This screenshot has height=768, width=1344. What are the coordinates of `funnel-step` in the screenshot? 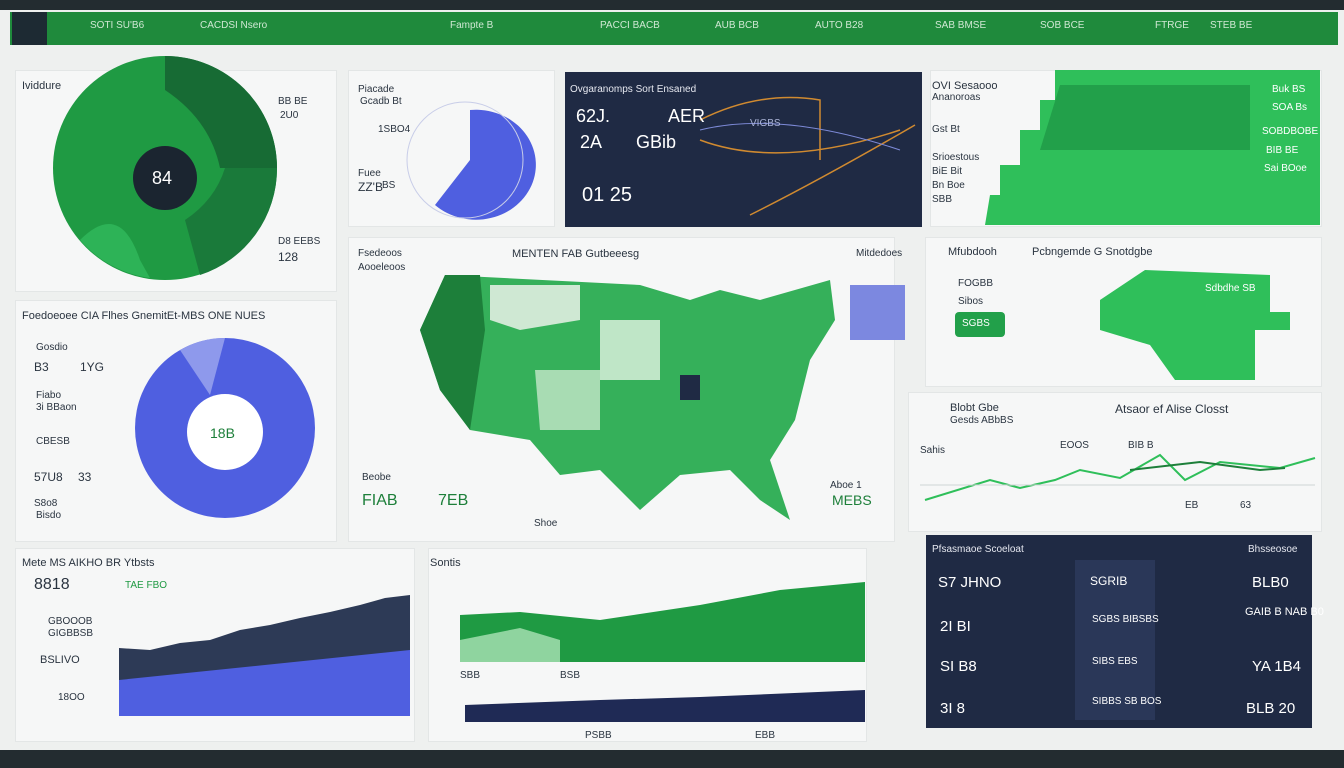 It's located at (1145, 117).